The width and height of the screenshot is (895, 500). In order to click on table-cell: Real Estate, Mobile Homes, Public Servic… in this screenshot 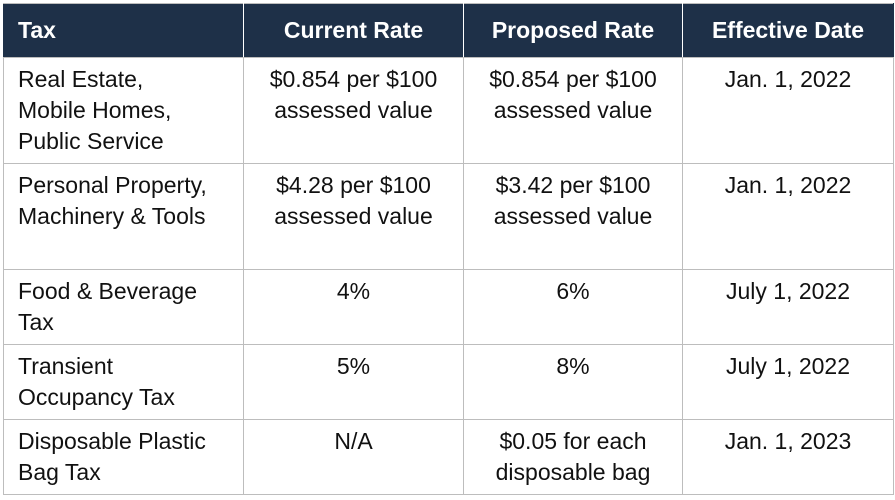, I will do `click(123, 110)`.